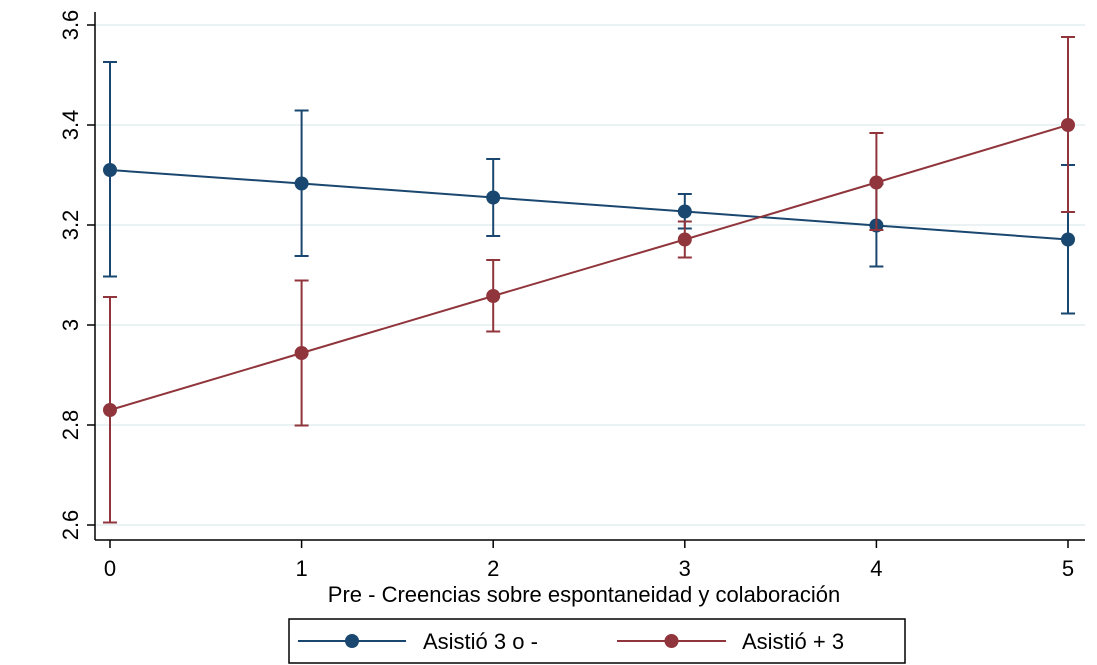  Describe the element at coordinates (70, 25) in the screenshot. I see `y-tick-label-5: 3.6` at that location.